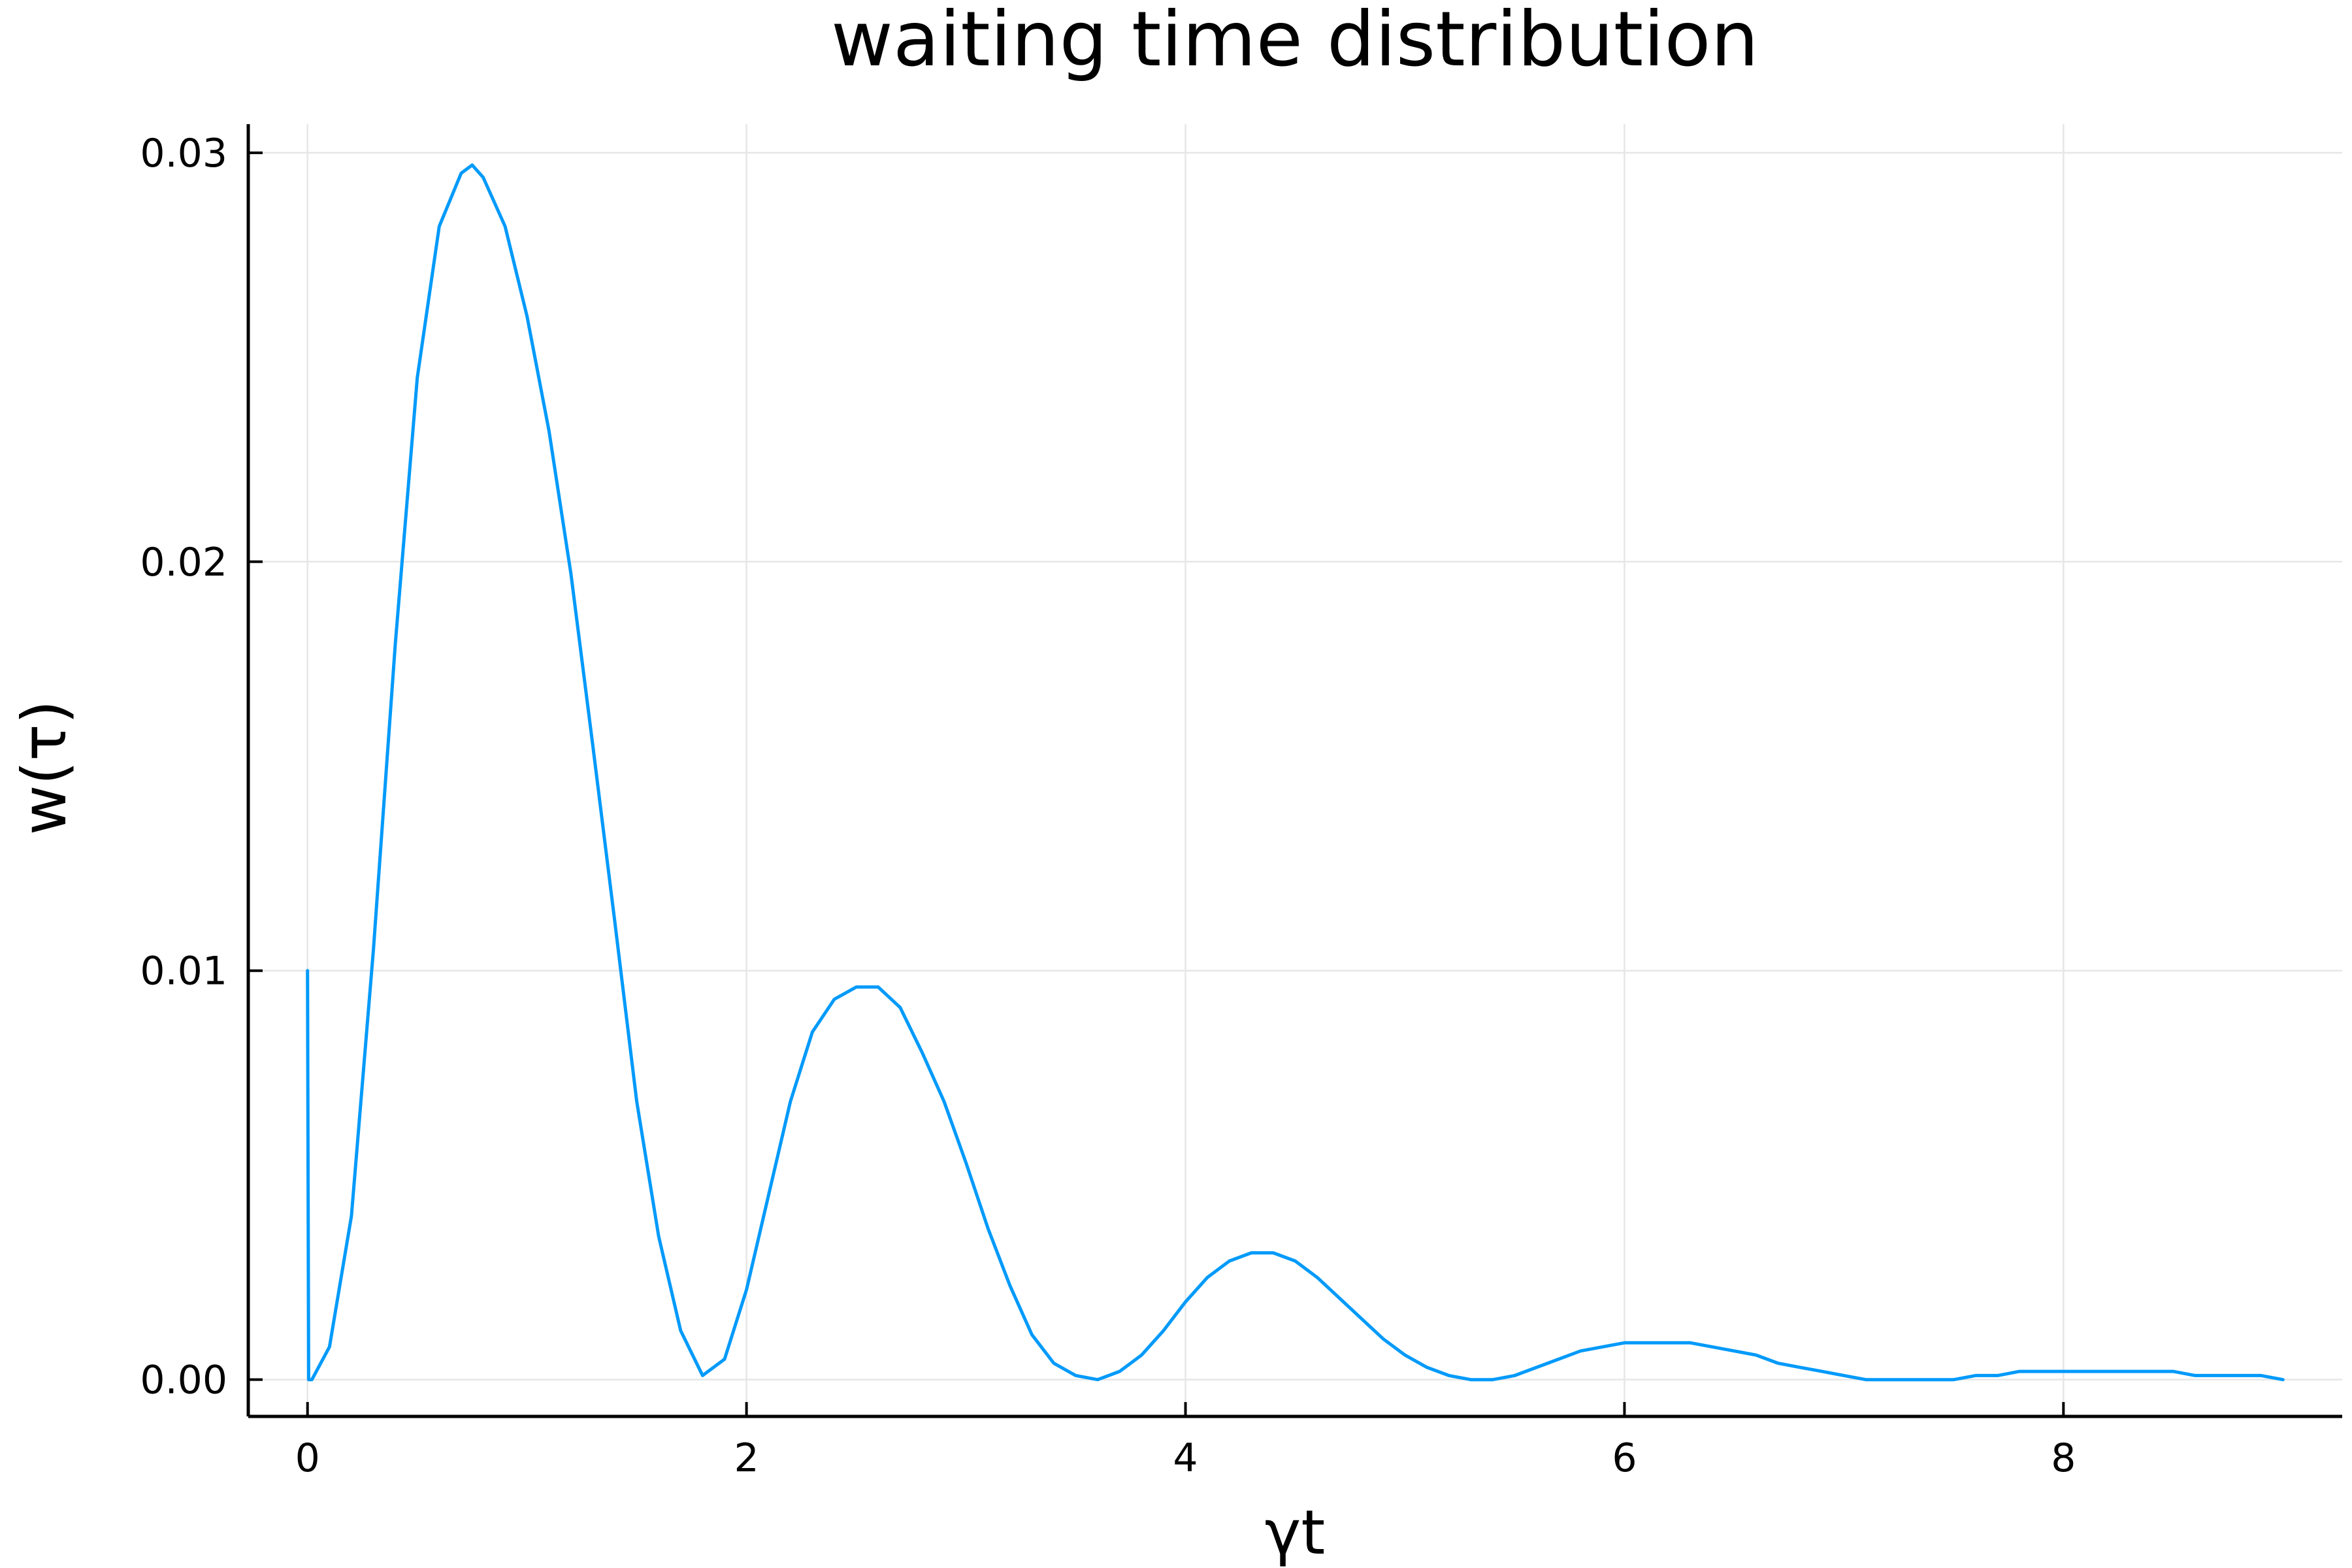 This screenshot has height=1568, width=2352. I want to click on chart-title: waiting time distribution, so click(1295, 42).